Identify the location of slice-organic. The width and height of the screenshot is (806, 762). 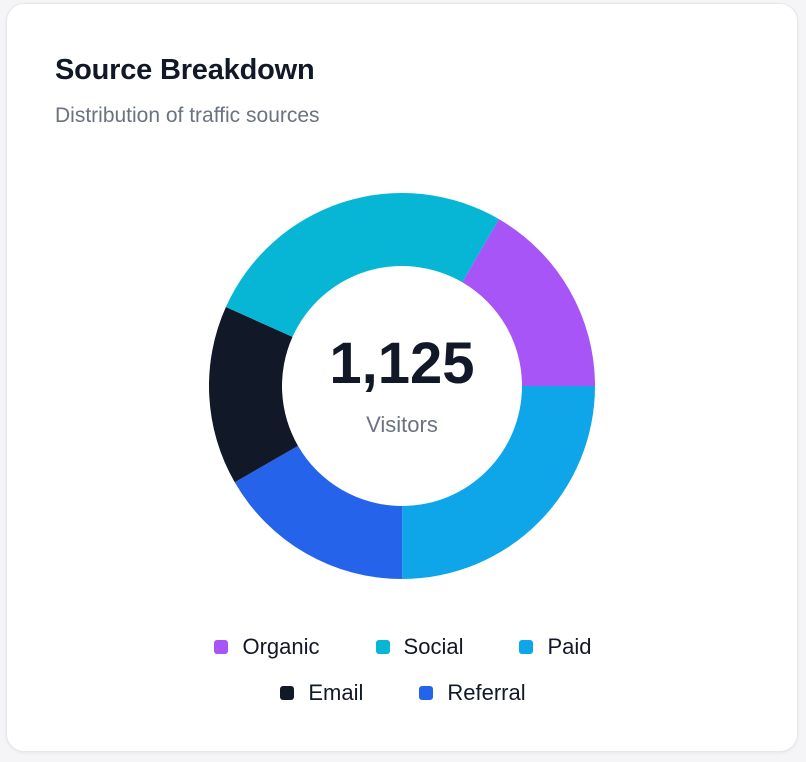
(528, 302).